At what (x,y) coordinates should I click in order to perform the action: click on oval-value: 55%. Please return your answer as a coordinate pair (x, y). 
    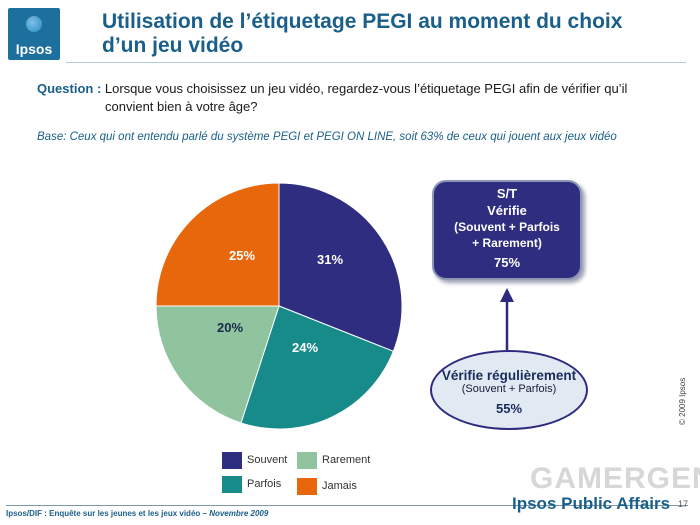
    Looking at the image, I should click on (509, 408).